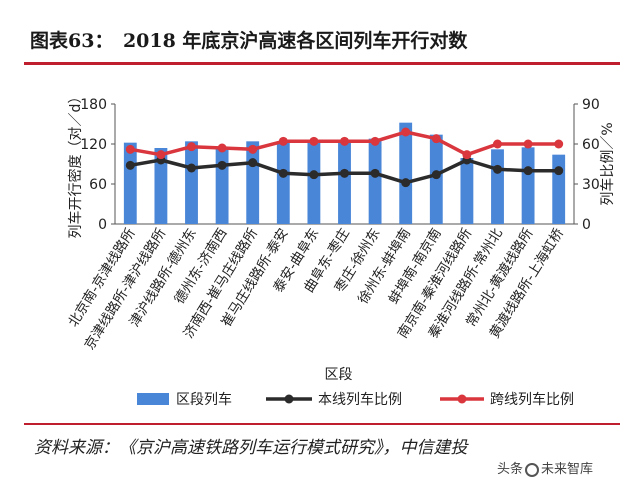  What do you see at coordinates (93, 145) in the screenshot?
I see `y-left-tick-label: 120` at bounding box center [93, 145].